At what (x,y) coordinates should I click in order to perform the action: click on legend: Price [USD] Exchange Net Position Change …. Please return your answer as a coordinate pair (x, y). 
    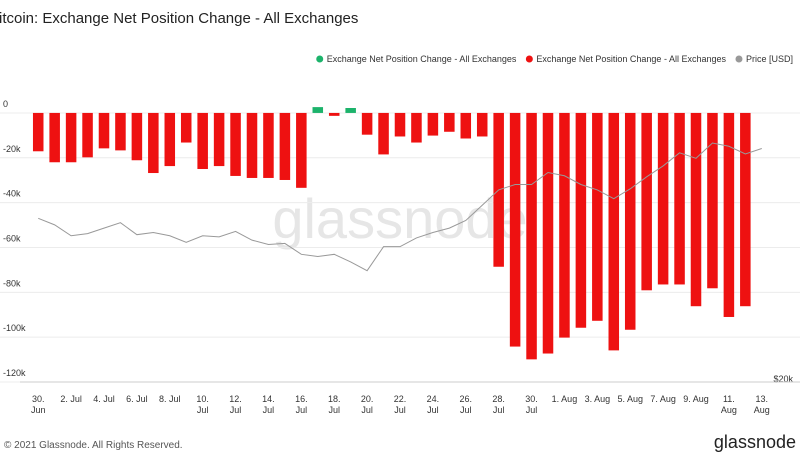
    Looking at the image, I should click on (554, 59).